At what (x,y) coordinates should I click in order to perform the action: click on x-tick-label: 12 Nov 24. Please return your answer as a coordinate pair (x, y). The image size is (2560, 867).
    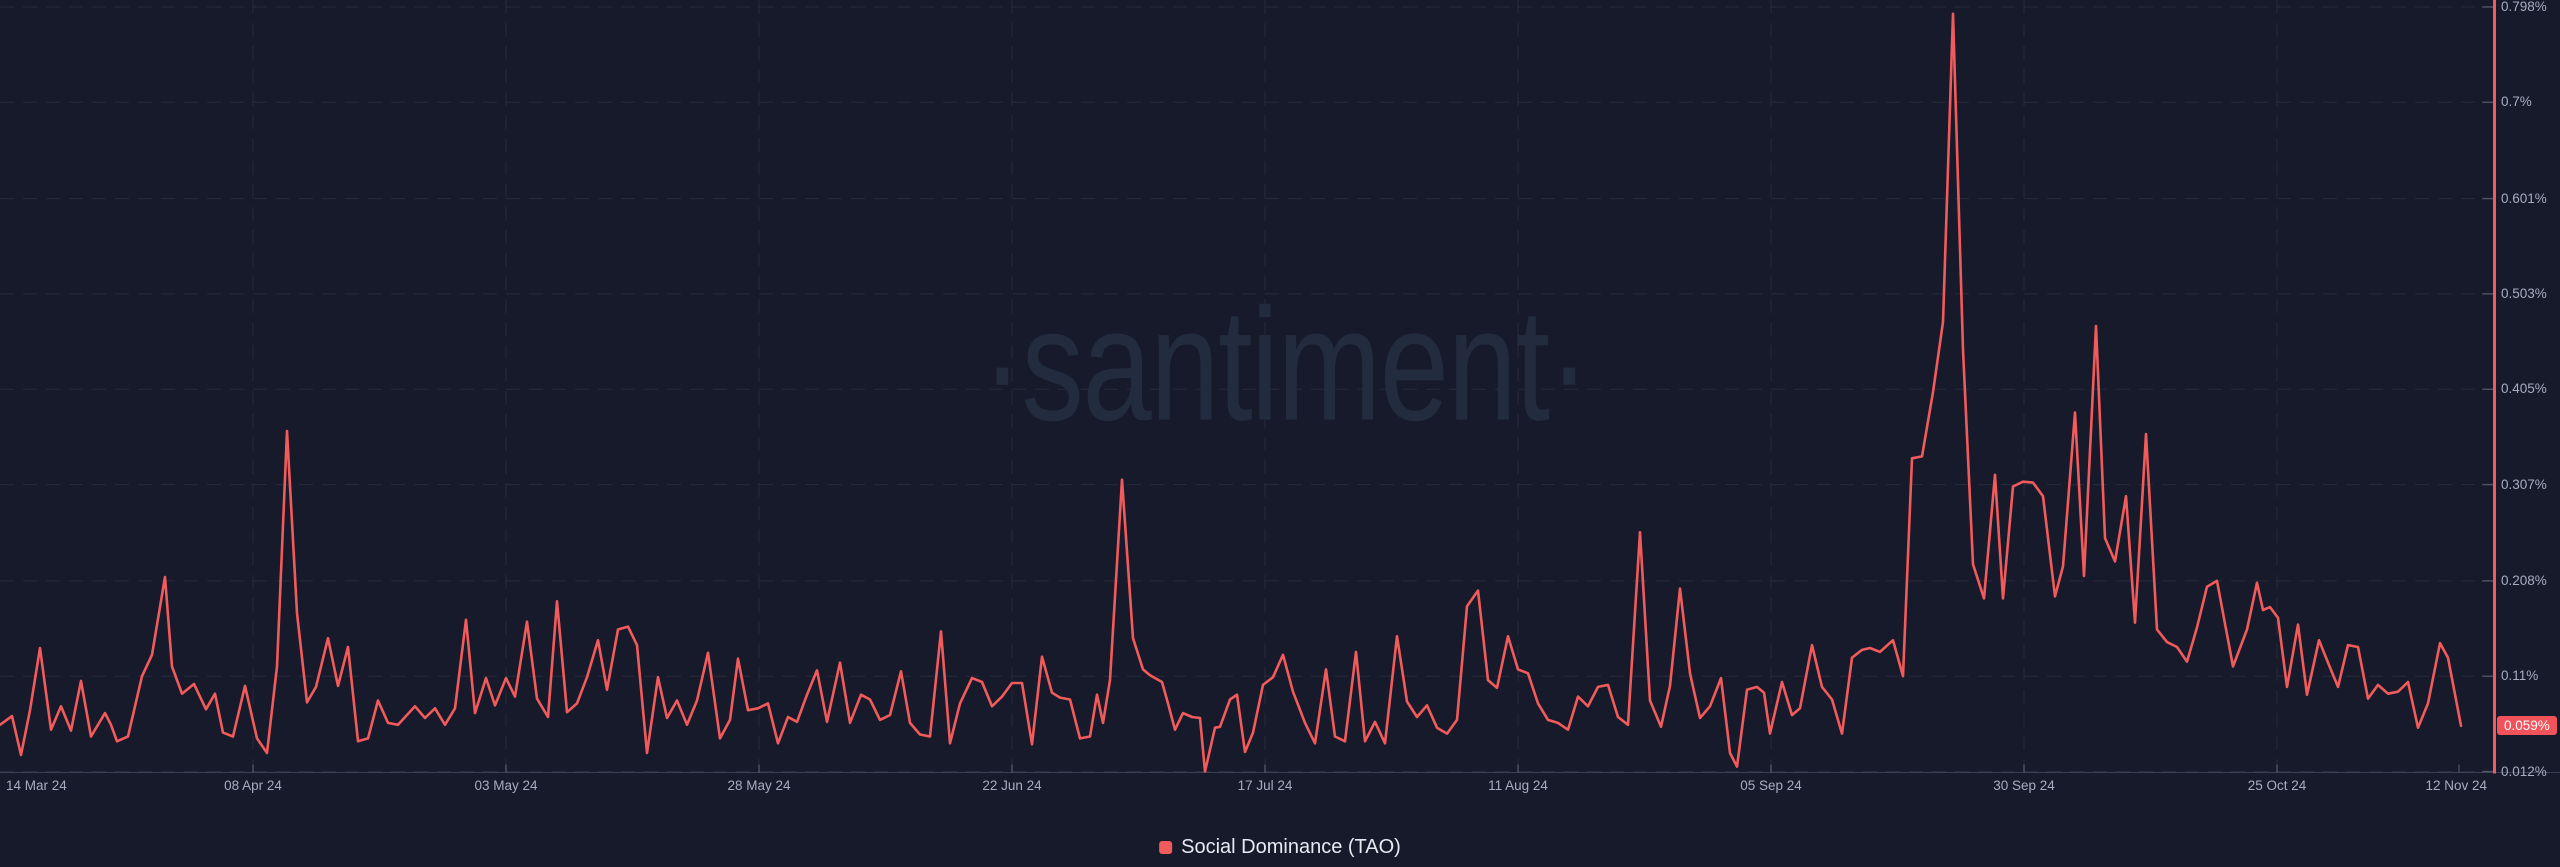
    Looking at the image, I should click on (2456, 785).